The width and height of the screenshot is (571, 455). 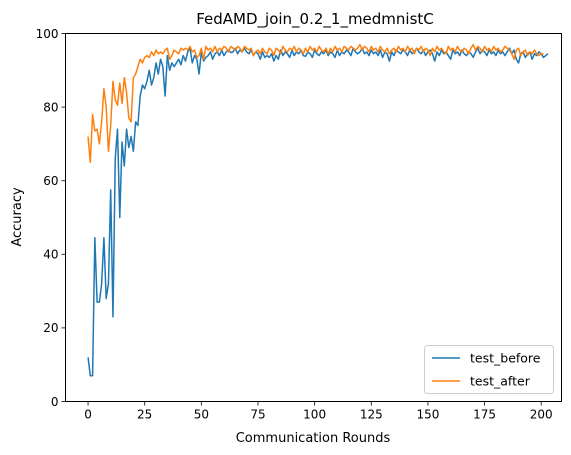 What do you see at coordinates (50, 107) in the screenshot?
I see `y-tick-label: 80` at bounding box center [50, 107].